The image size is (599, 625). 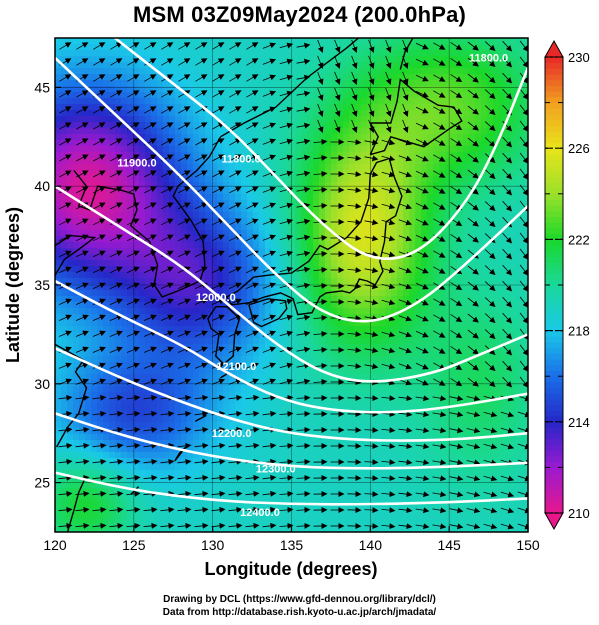 What do you see at coordinates (579, 148) in the screenshot?
I see `colorbar-tick-label: 226` at bounding box center [579, 148].